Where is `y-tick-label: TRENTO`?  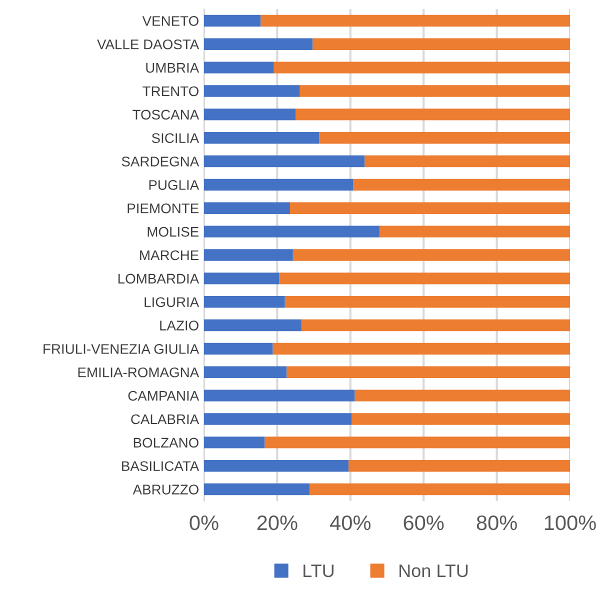 y-tick-label: TRENTO is located at coordinates (170, 91).